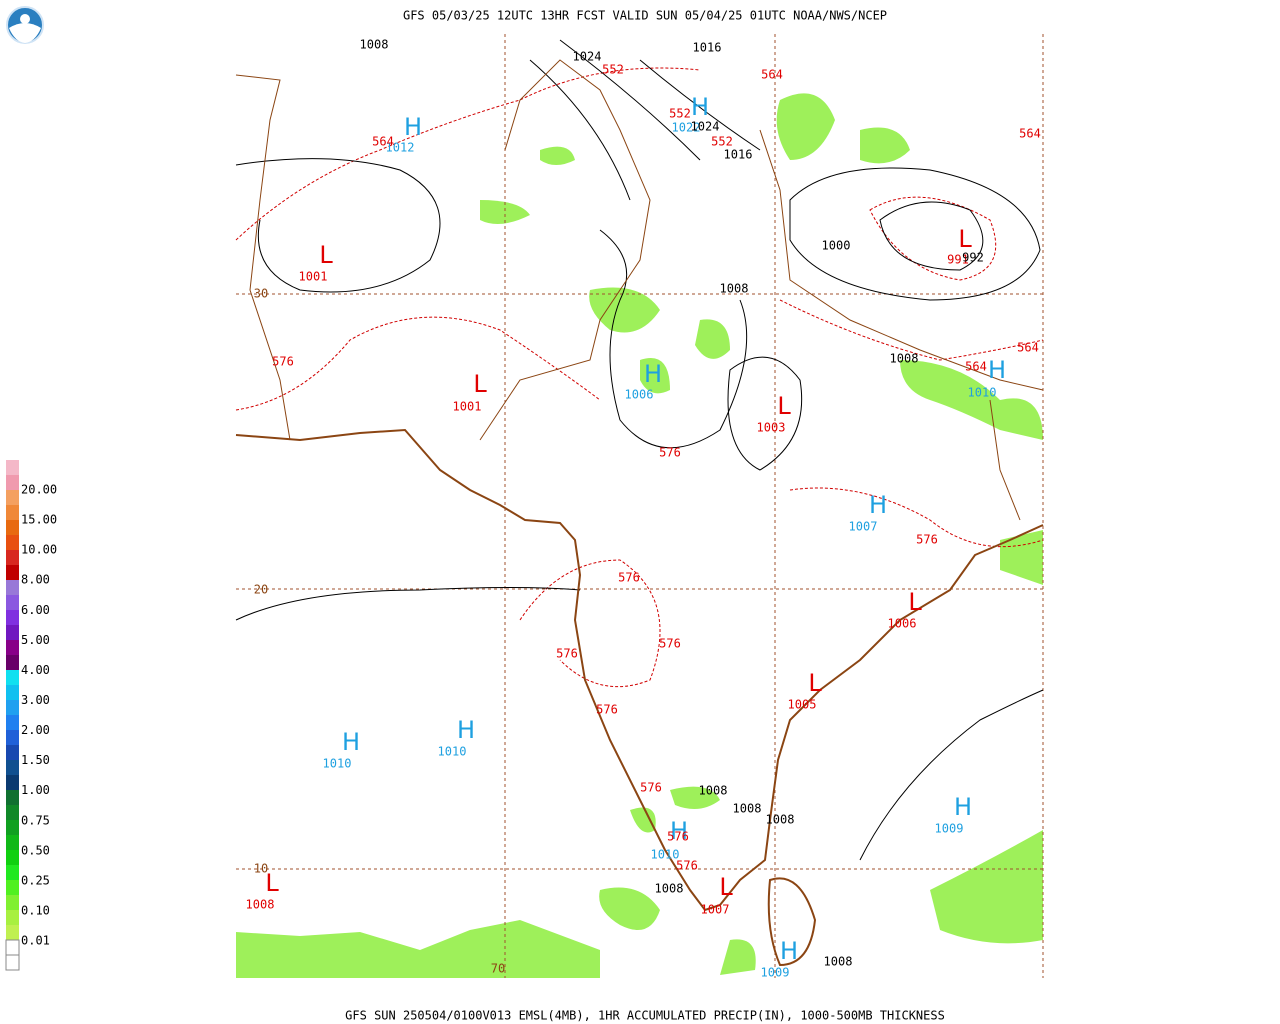 The height and width of the screenshot is (1024, 1280). Describe the element at coordinates (686, 128) in the screenshot. I see `center-value: 1022` at that location.